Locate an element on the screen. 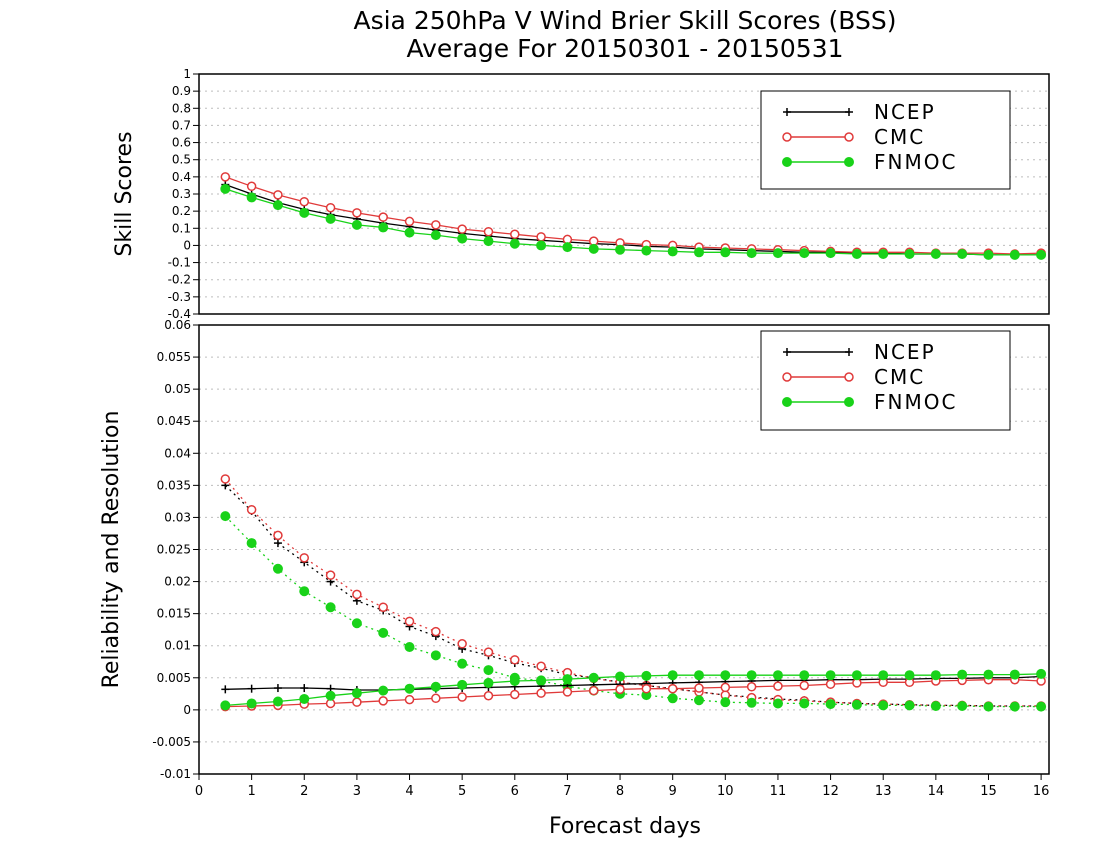  y-tick-label: 0.1 is located at coordinates (181, 228).